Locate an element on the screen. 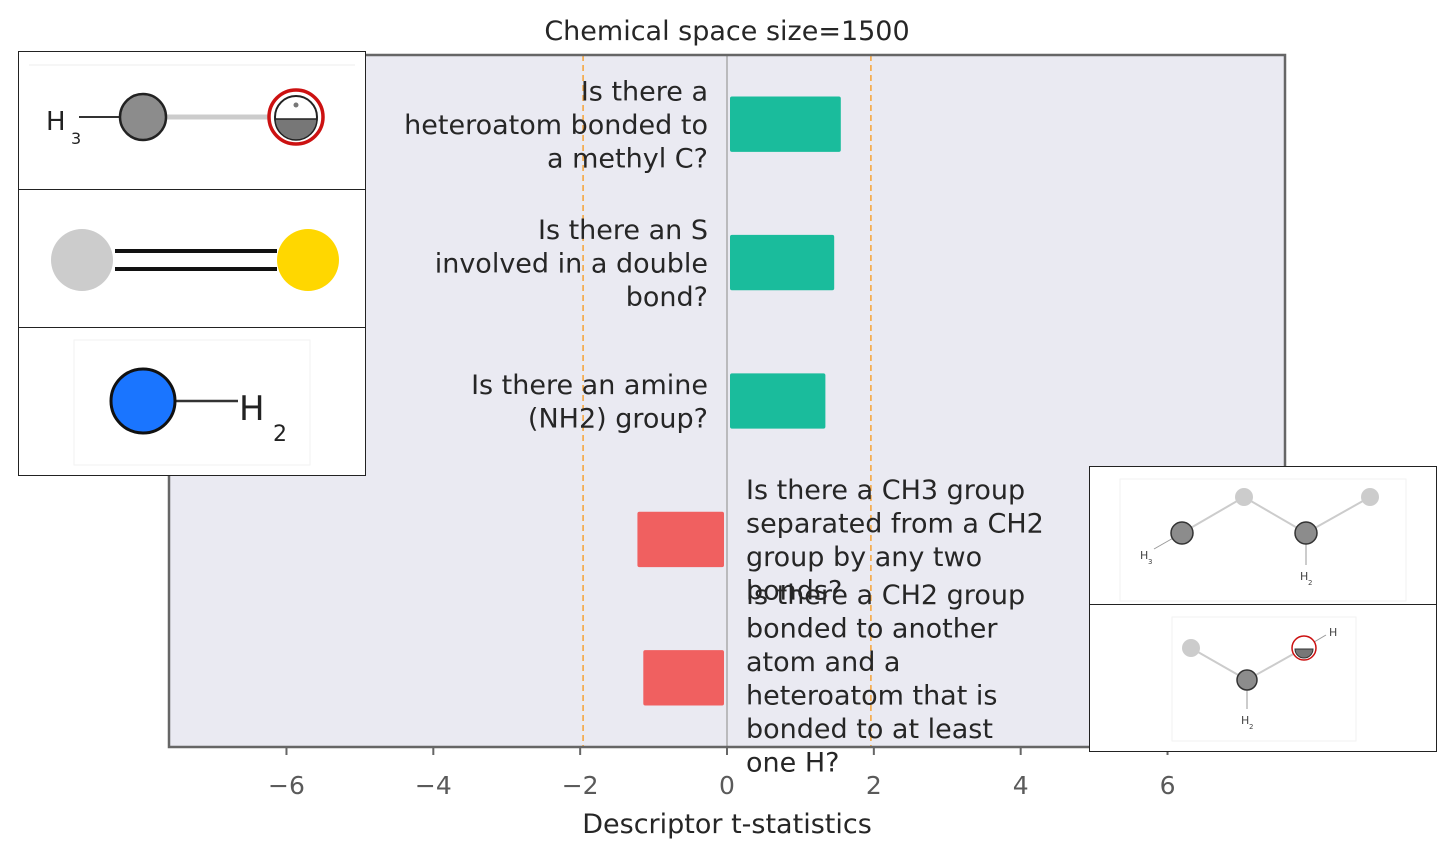  bar-label-line: heteroatom that is is located at coordinates (871, 695).